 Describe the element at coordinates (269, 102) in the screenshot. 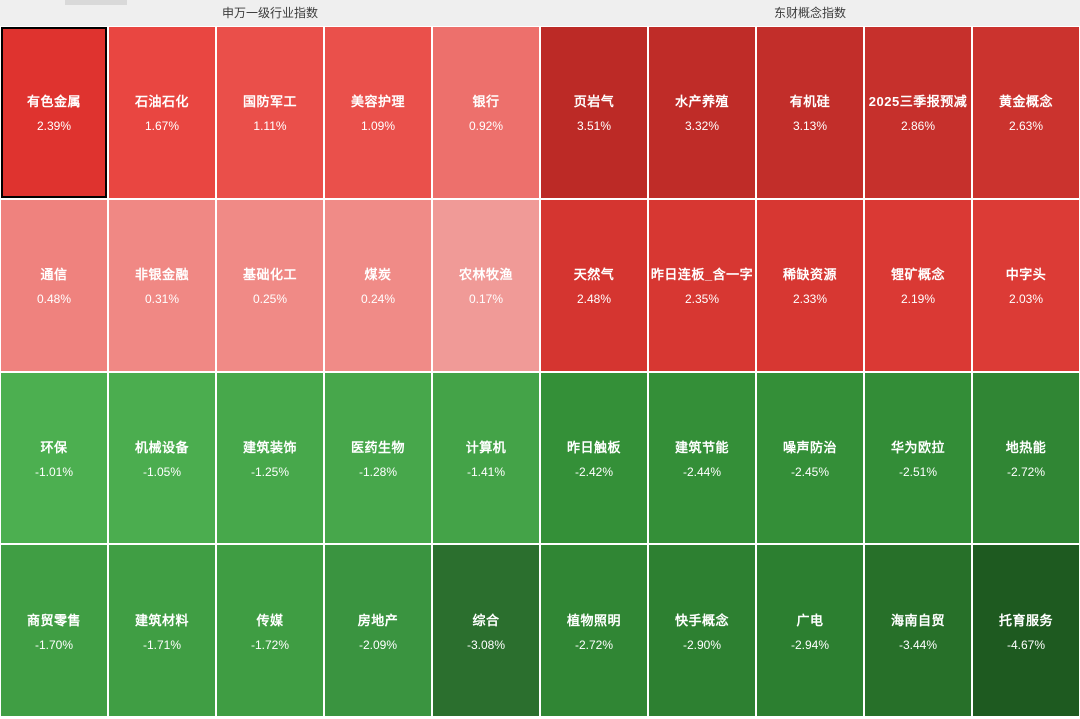

I see `cell-label: 国防军工` at that location.